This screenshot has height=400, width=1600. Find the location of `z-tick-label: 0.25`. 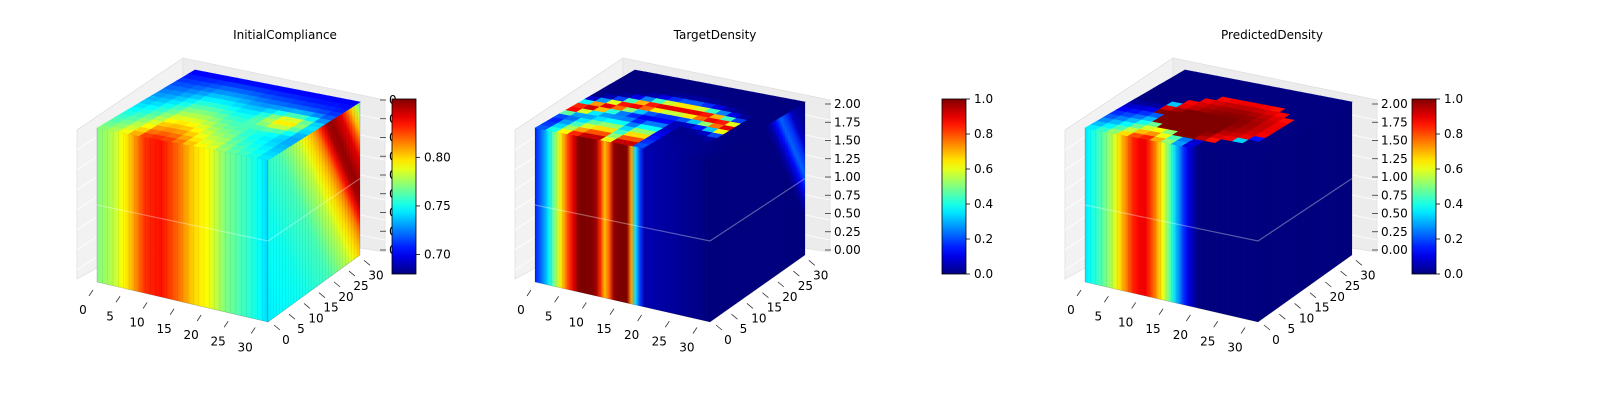

z-tick-label: 0.25 is located at coordinates (1394, 232).